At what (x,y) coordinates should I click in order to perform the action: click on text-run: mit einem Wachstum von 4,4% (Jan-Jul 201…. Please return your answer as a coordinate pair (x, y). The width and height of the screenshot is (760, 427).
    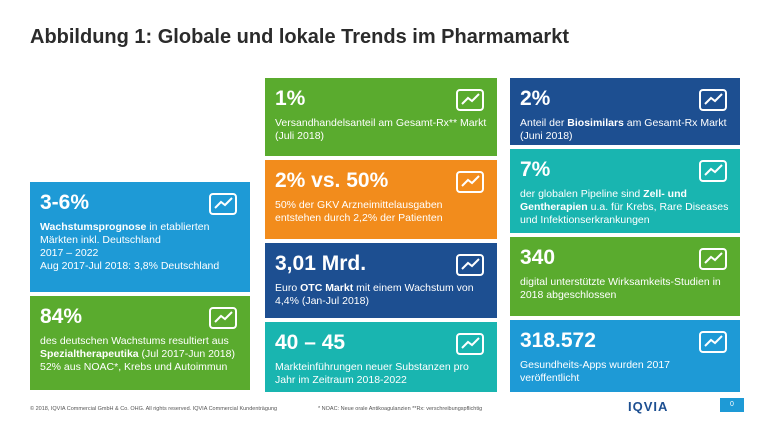
    Looking at the image, I should click on (374, 294).